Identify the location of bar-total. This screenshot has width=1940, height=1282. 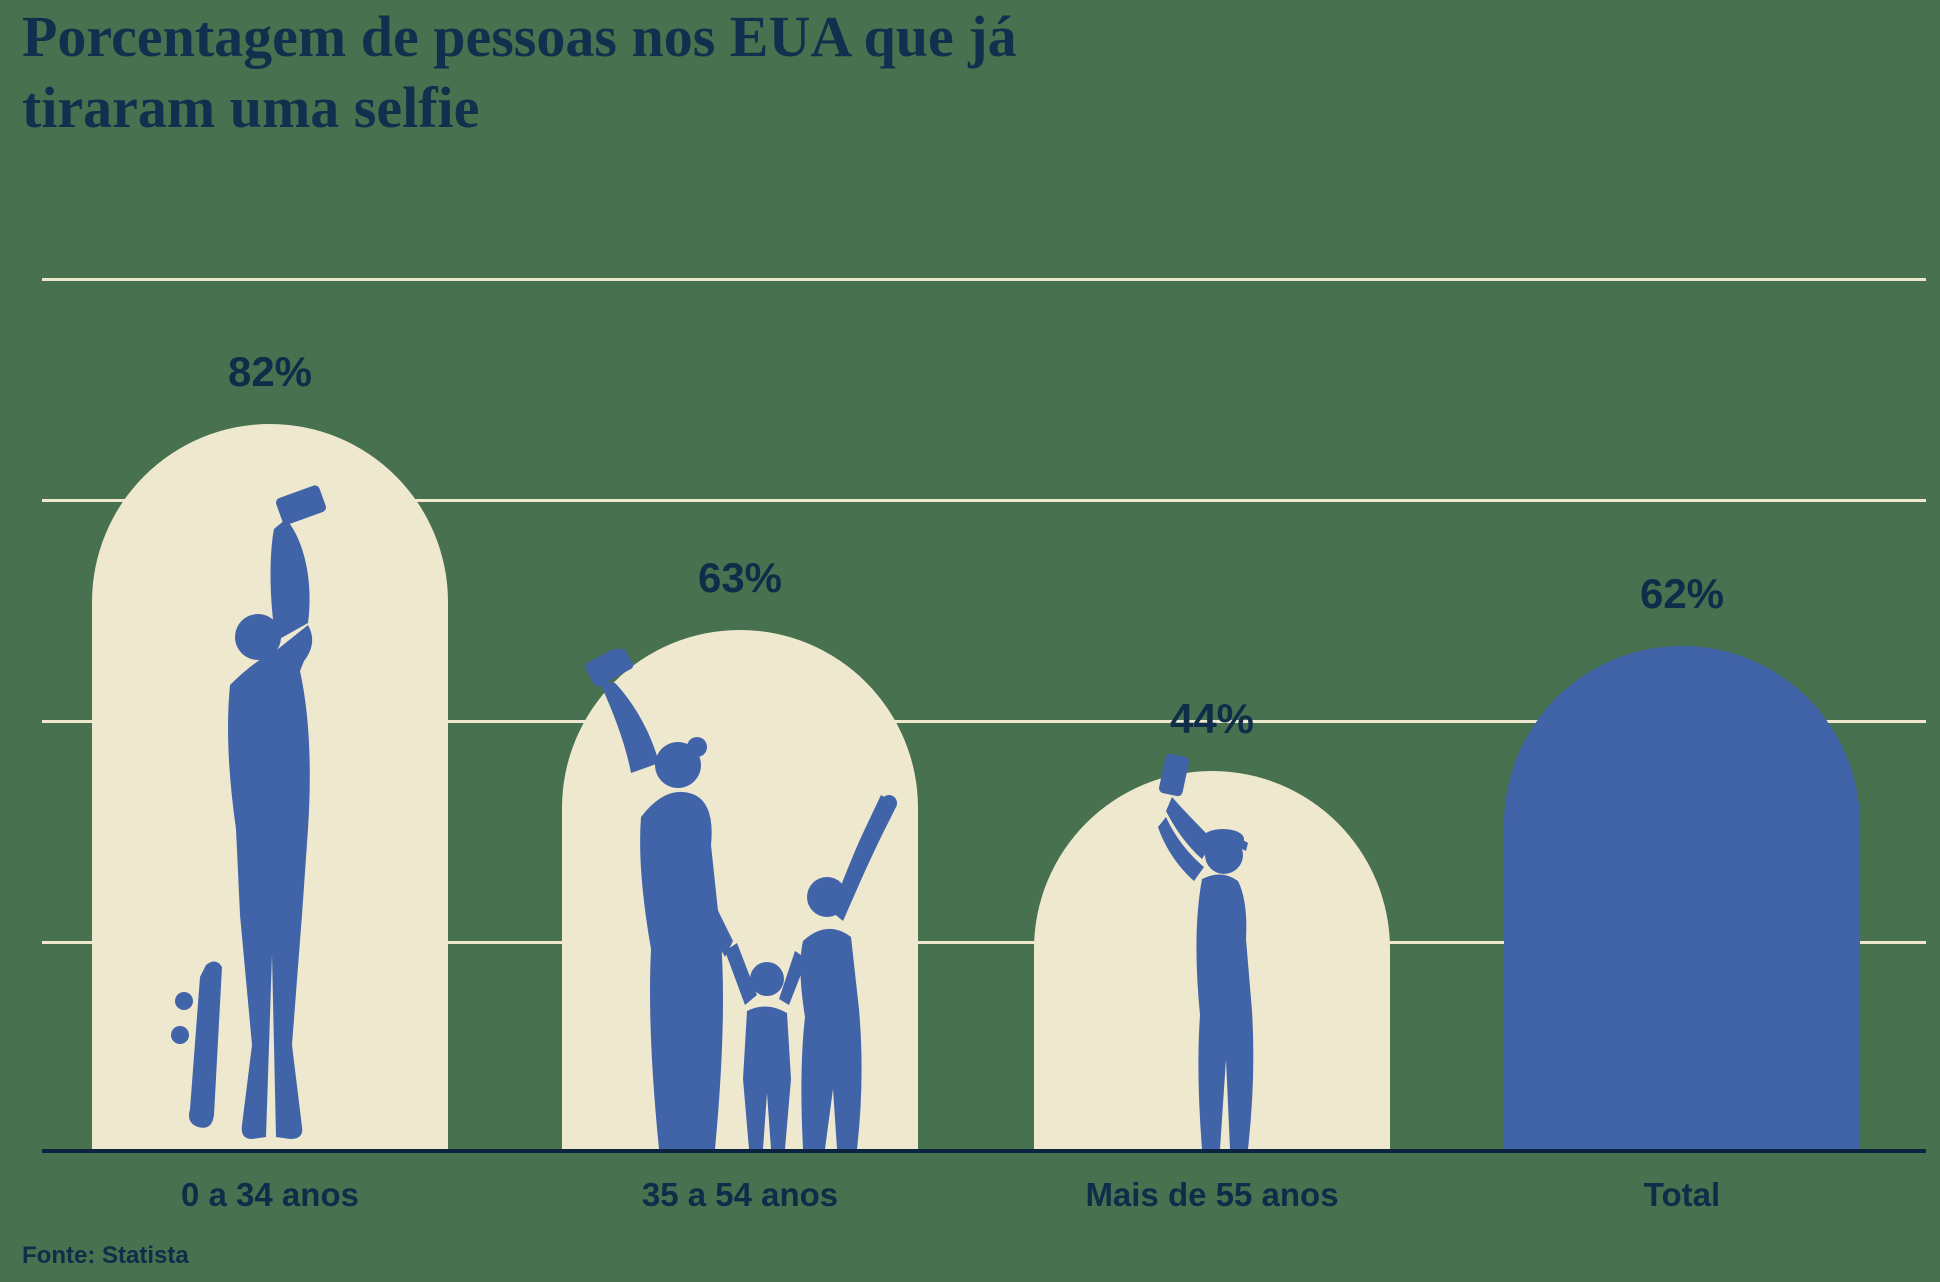
(1682, 897).